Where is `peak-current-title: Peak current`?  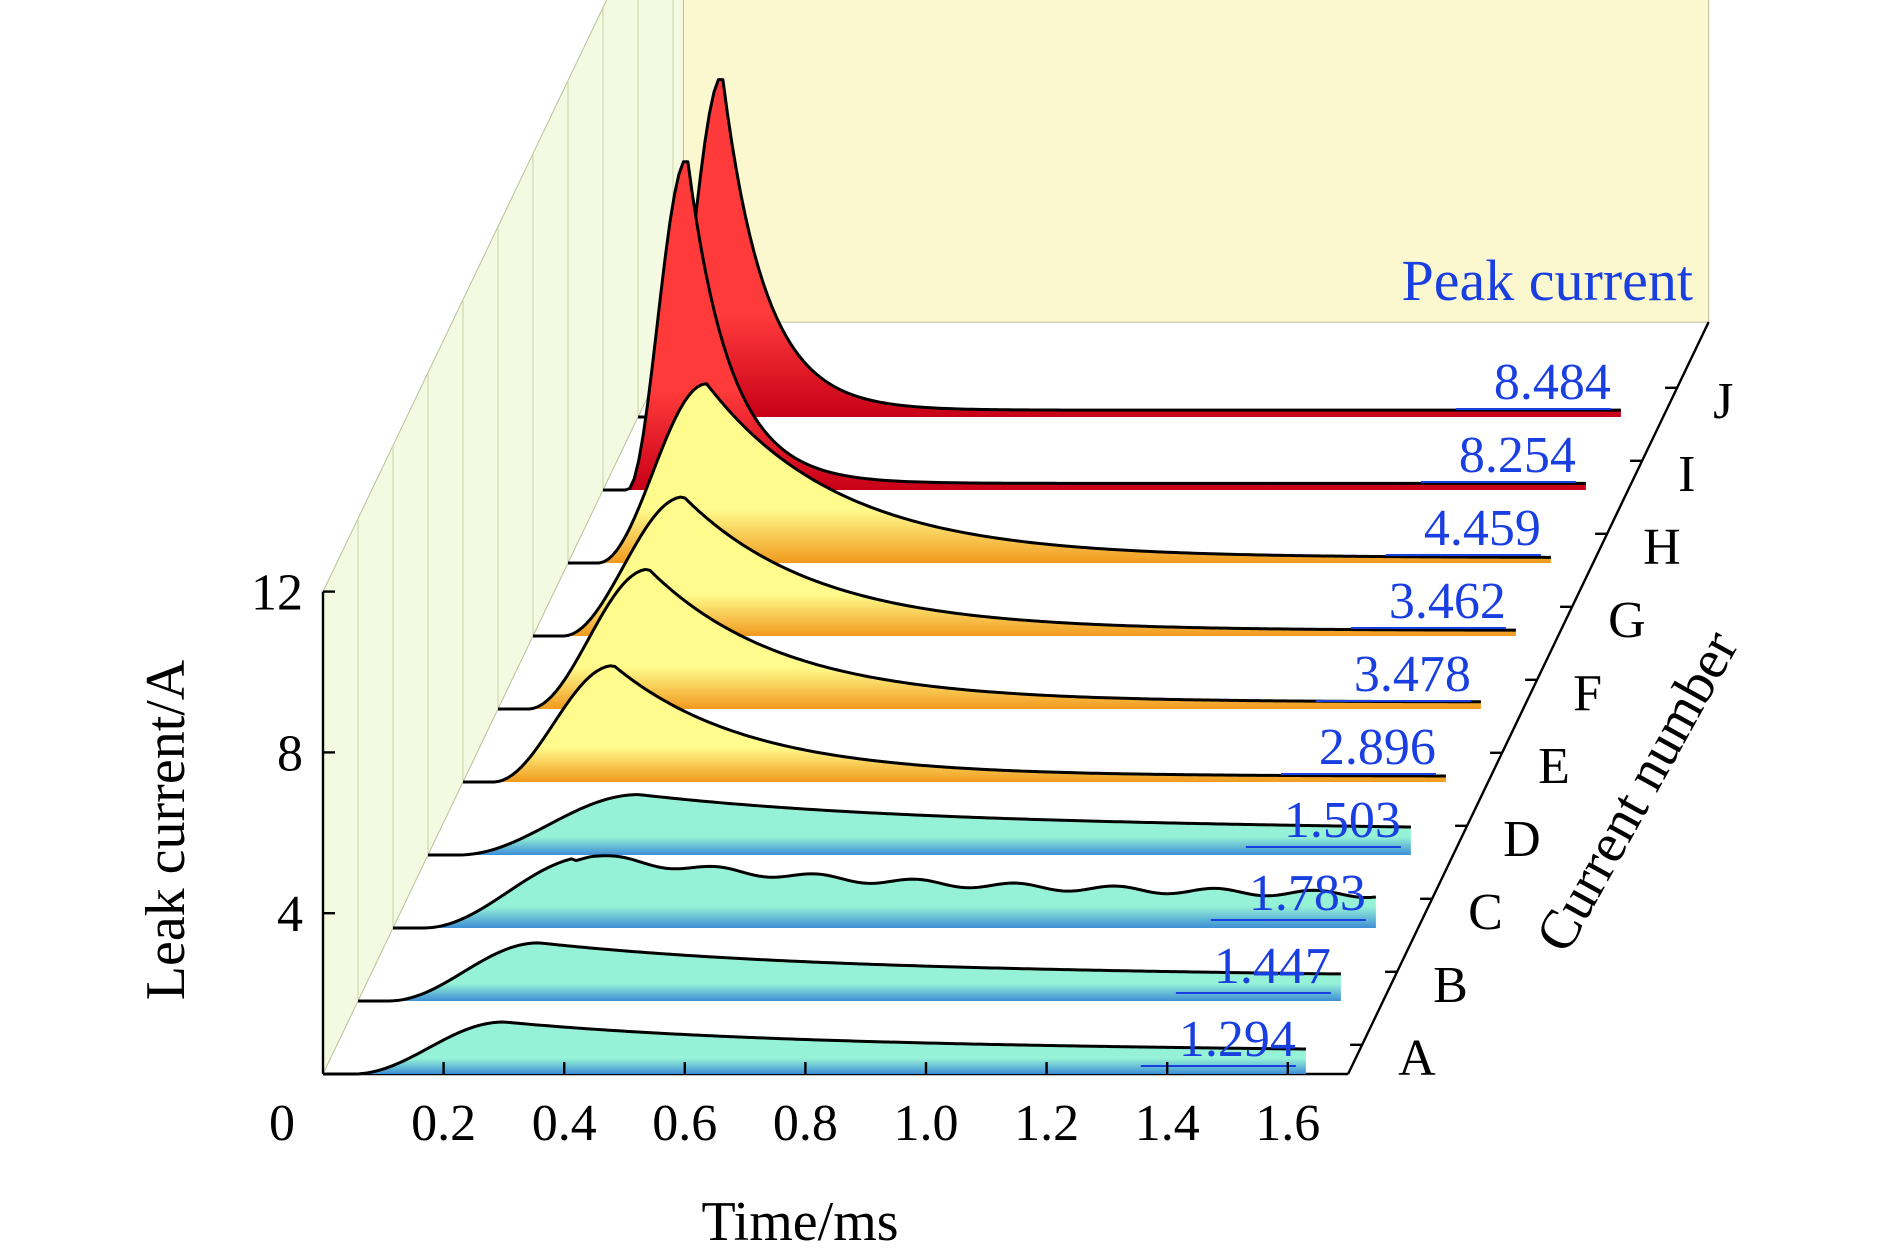
peak-current-title: Peak current is located at coordinates (1547, 280).